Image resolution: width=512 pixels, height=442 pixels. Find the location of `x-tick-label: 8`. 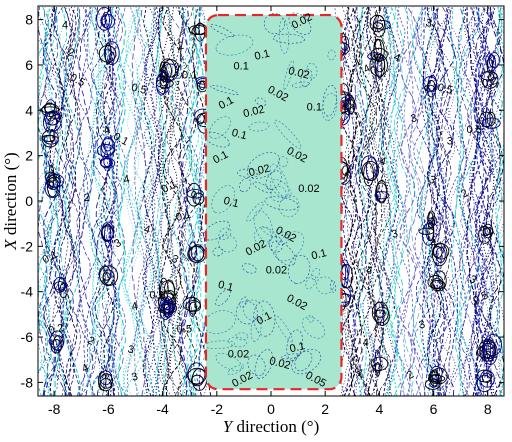

x-tick-label: 8 is located at coordinates (488, 409).